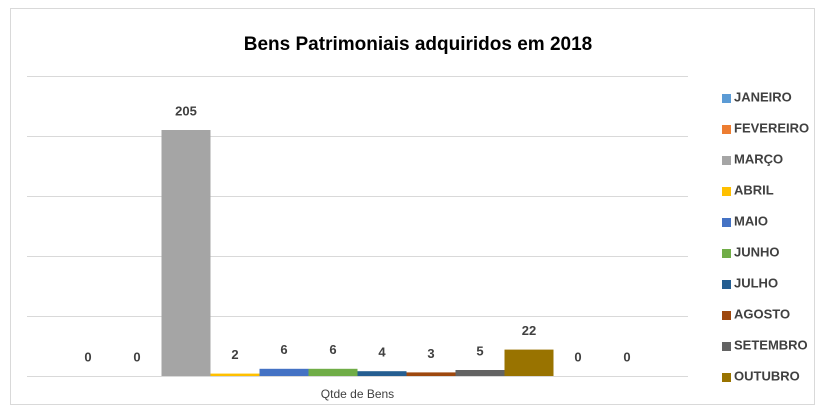  What do you see at coordinates (757, 251) in the screenshot?
I see `legend-label: JUNHO` at bounding box center [757, 251].